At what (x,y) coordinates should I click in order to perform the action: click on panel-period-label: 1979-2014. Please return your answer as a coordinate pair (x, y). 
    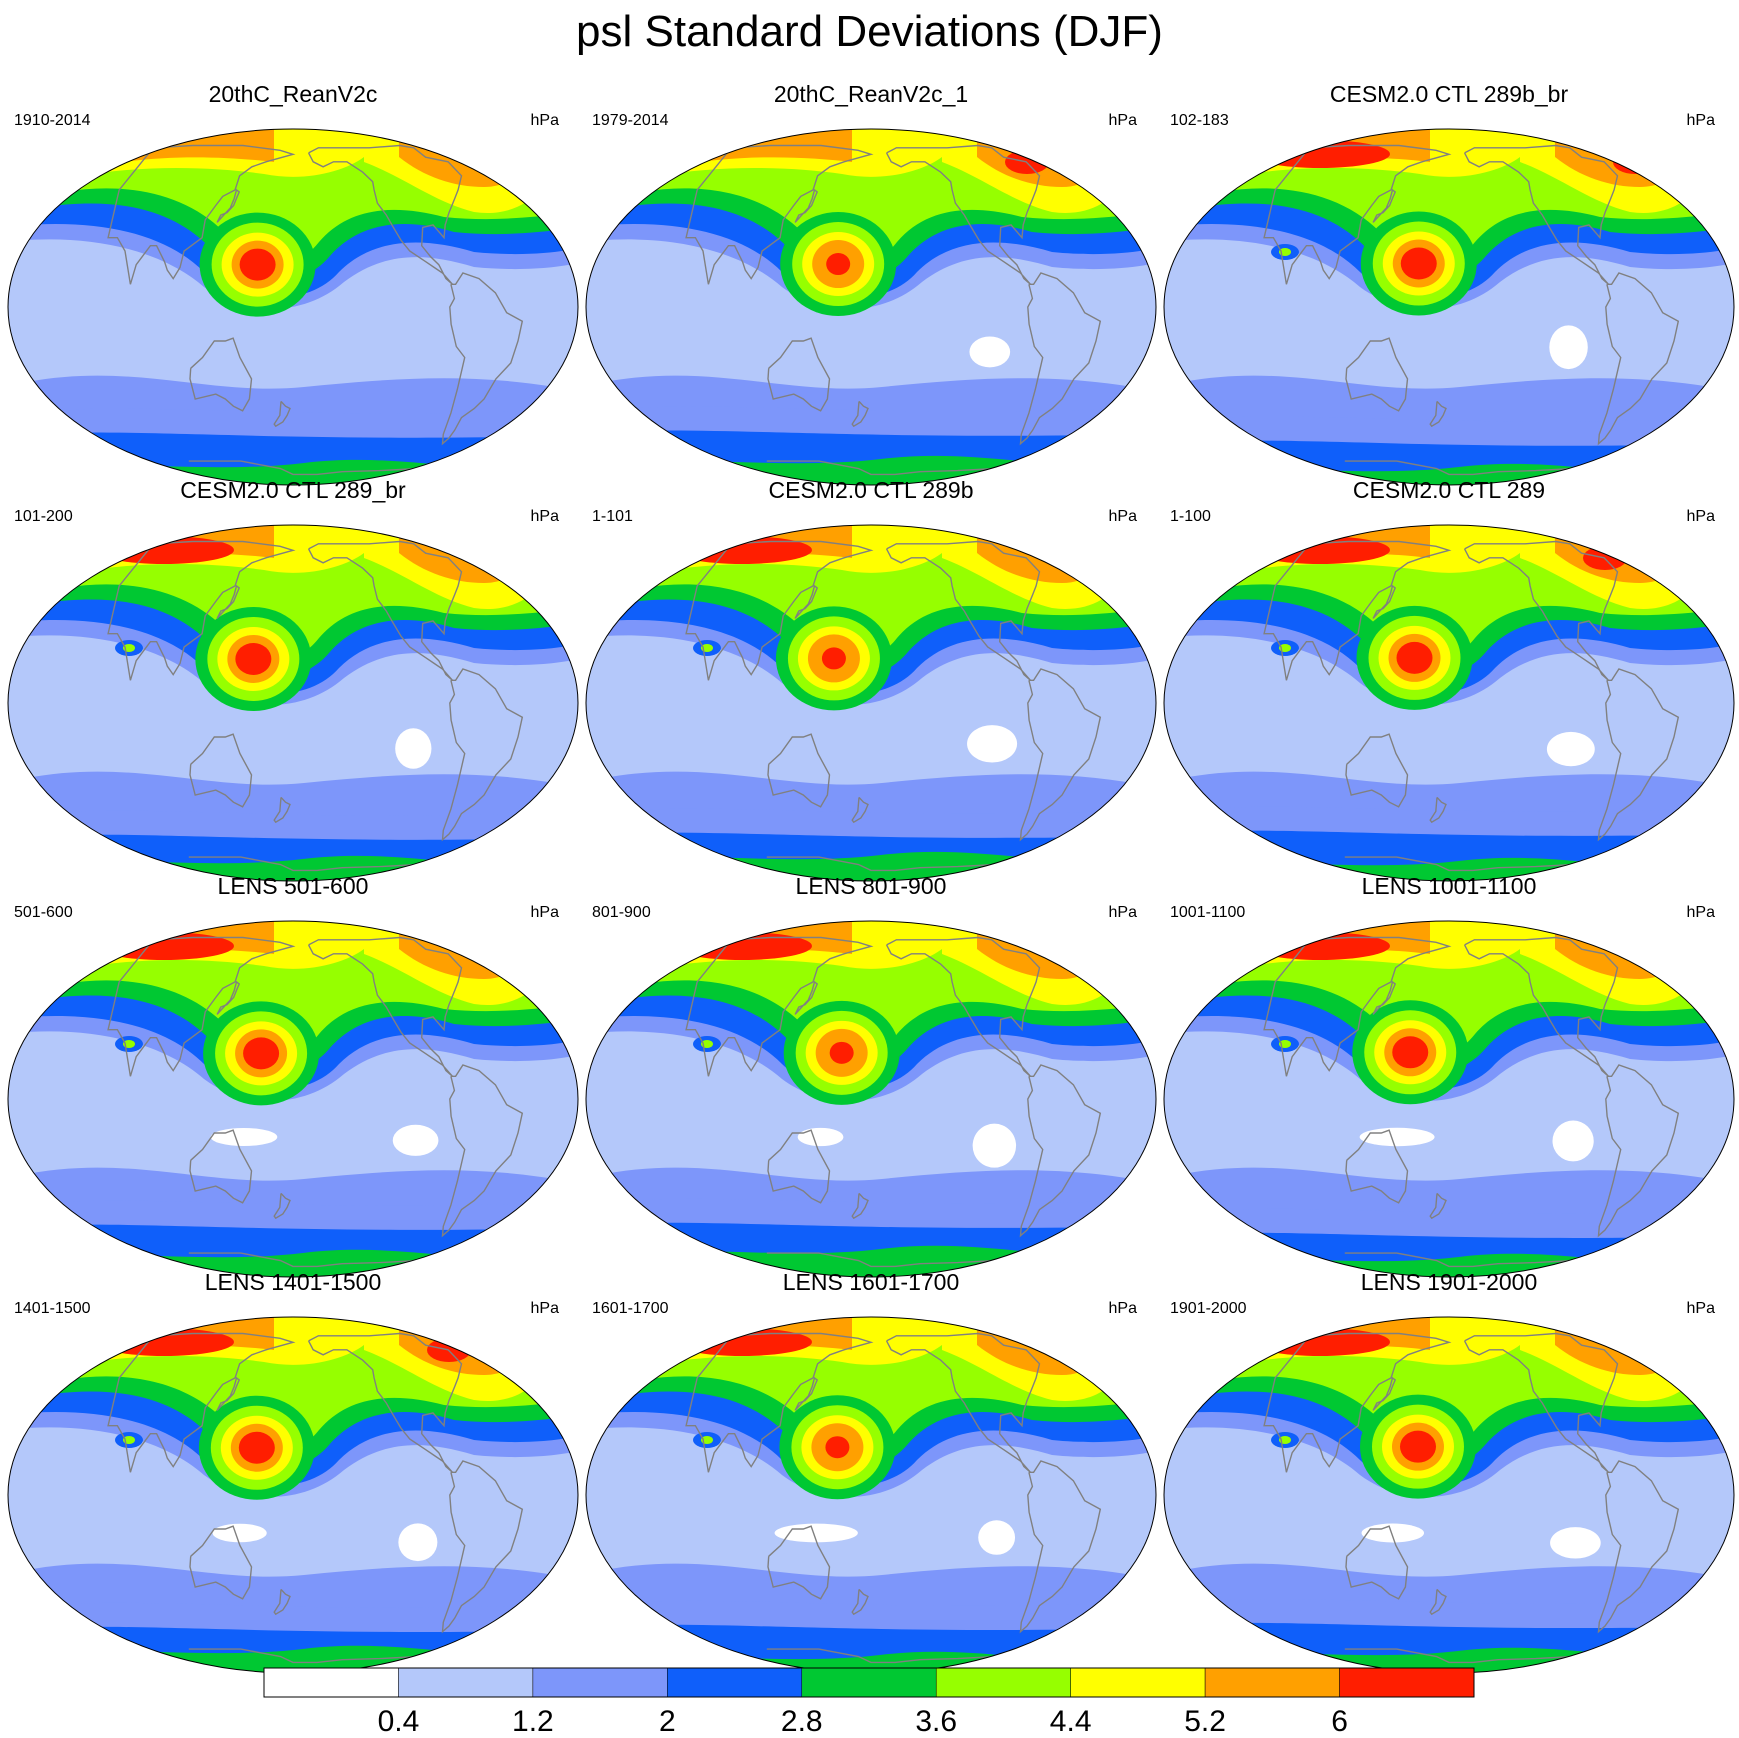
    Looking at the image, I should click on (630, 120).